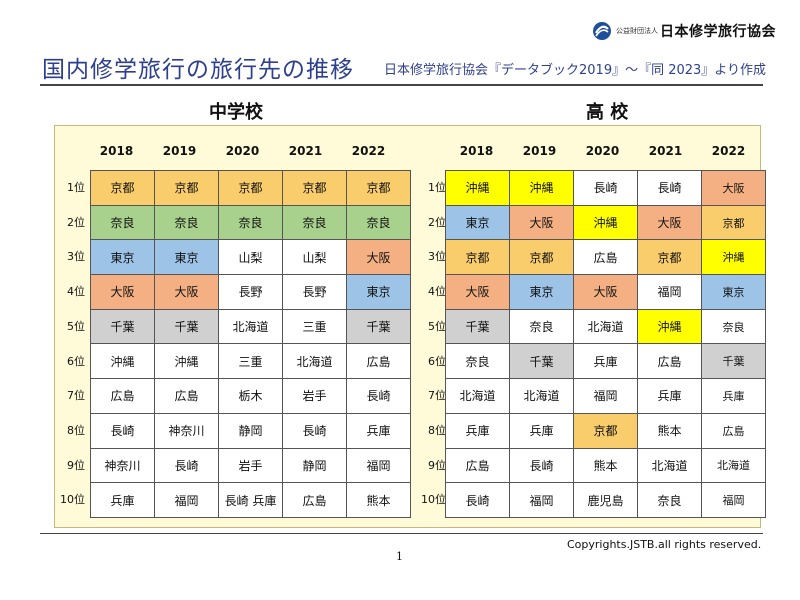 The height and width of the screenshot is (600, 800). What do you see at coordinates (76, 361) in the screenshot?
I see `rank-label: 6位` at bounding box center [76, 361].